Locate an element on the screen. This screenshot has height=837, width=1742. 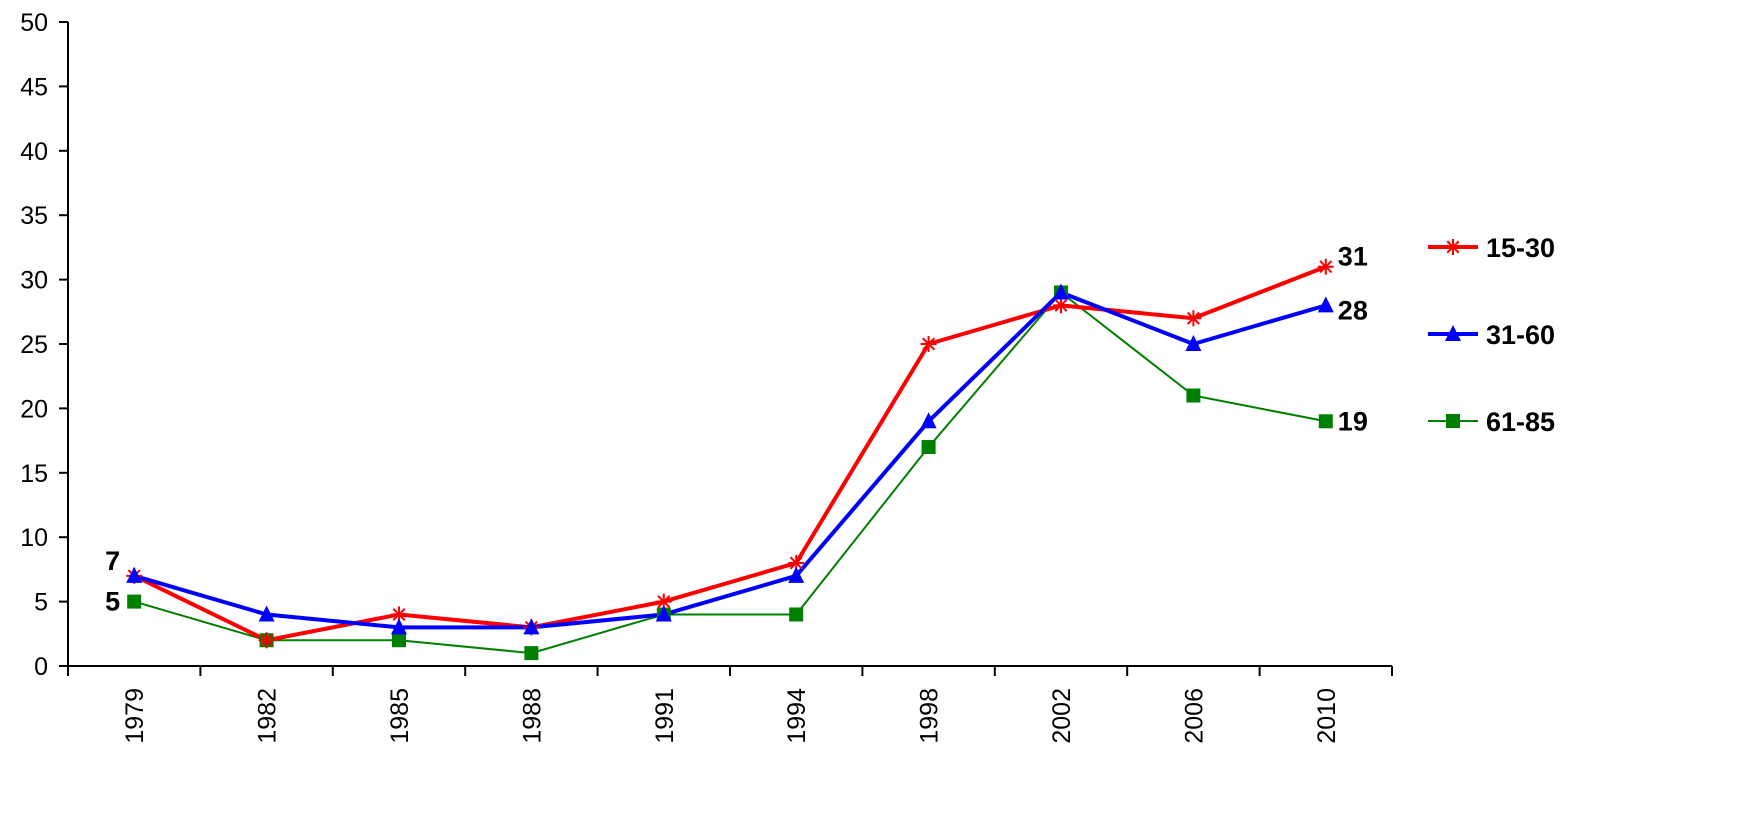
data-label: 19 is located at coordinates (1353, 421).